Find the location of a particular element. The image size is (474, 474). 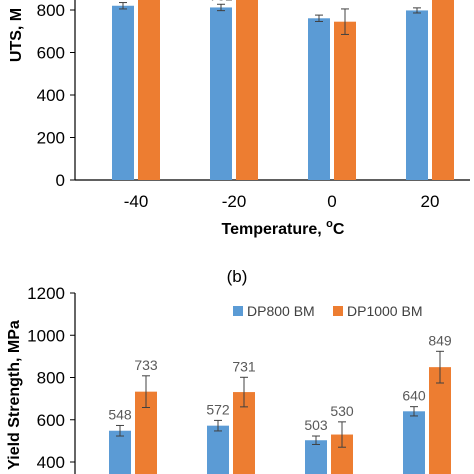

data-label: 503 is located at coordinates (316, 425).